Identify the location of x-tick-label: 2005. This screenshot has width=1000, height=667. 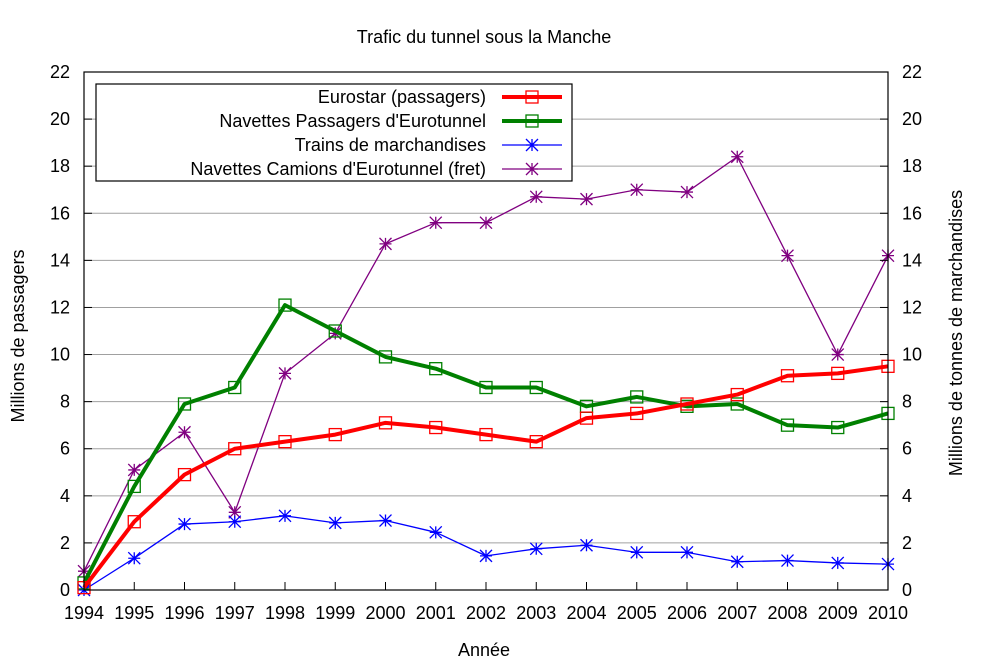
(637, 613).